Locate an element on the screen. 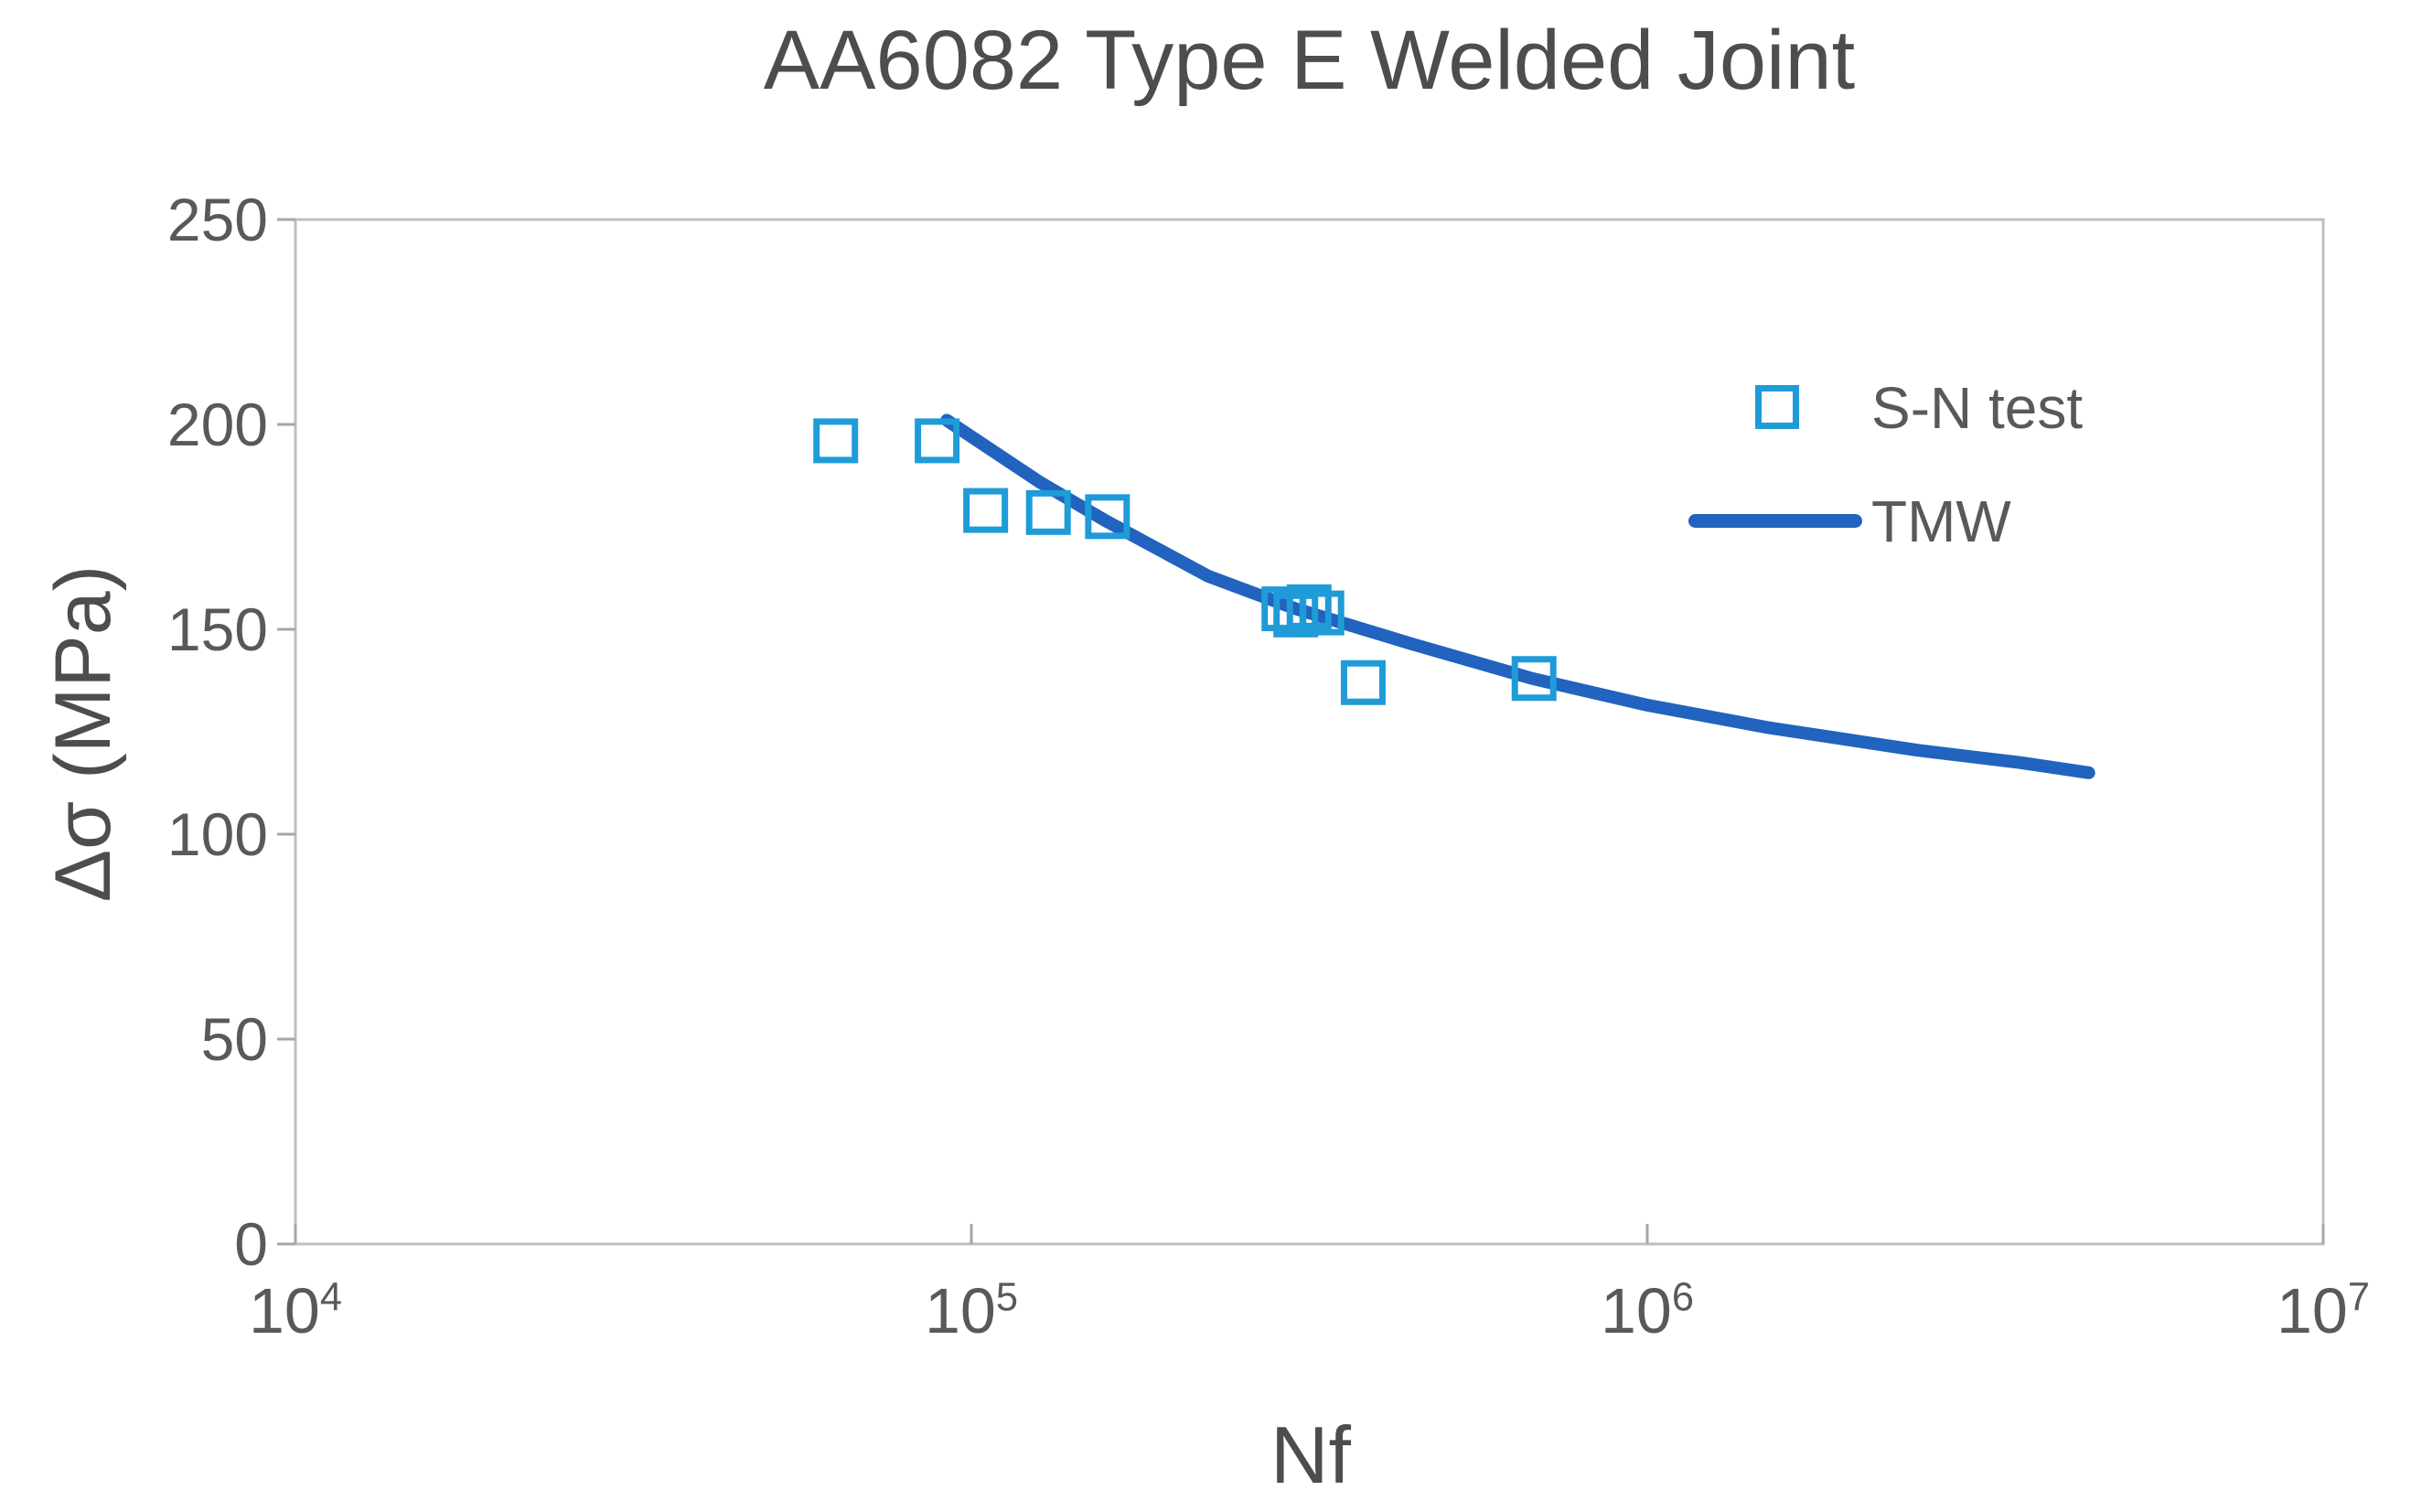  y-tick-label: 150 is located at coordinates (217, 629).